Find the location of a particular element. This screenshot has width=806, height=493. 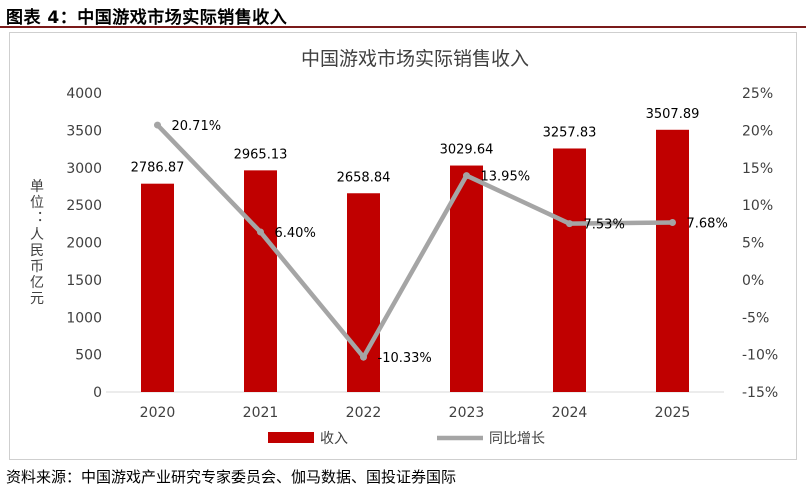

legend-bar-label: 收入 is located at coordinates (334, 439).